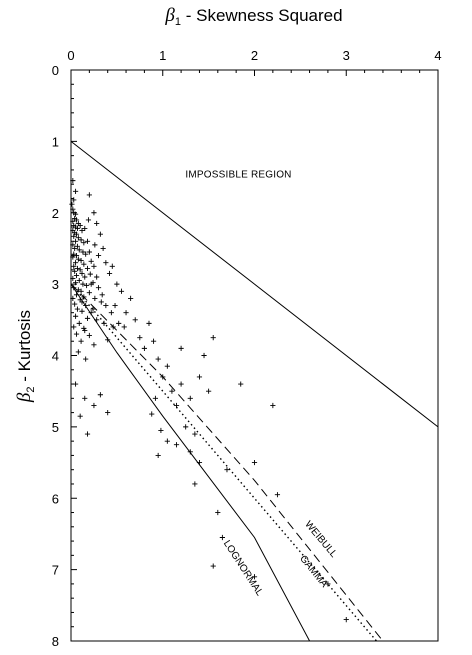  Describe the element at coordinates (262, 15) in the screenshot. I see `x-axis-text: - Skewness Squared` at that location.